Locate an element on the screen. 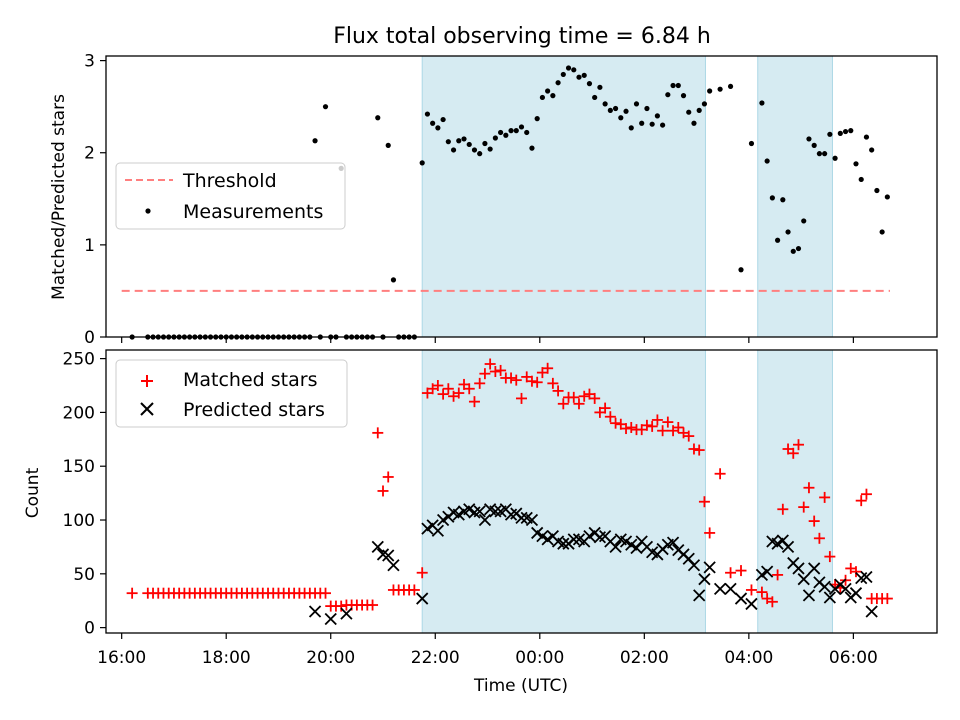 This screenshot has width=960, height=720. predicted-legend-swatch is located at coordinates (147, 409).